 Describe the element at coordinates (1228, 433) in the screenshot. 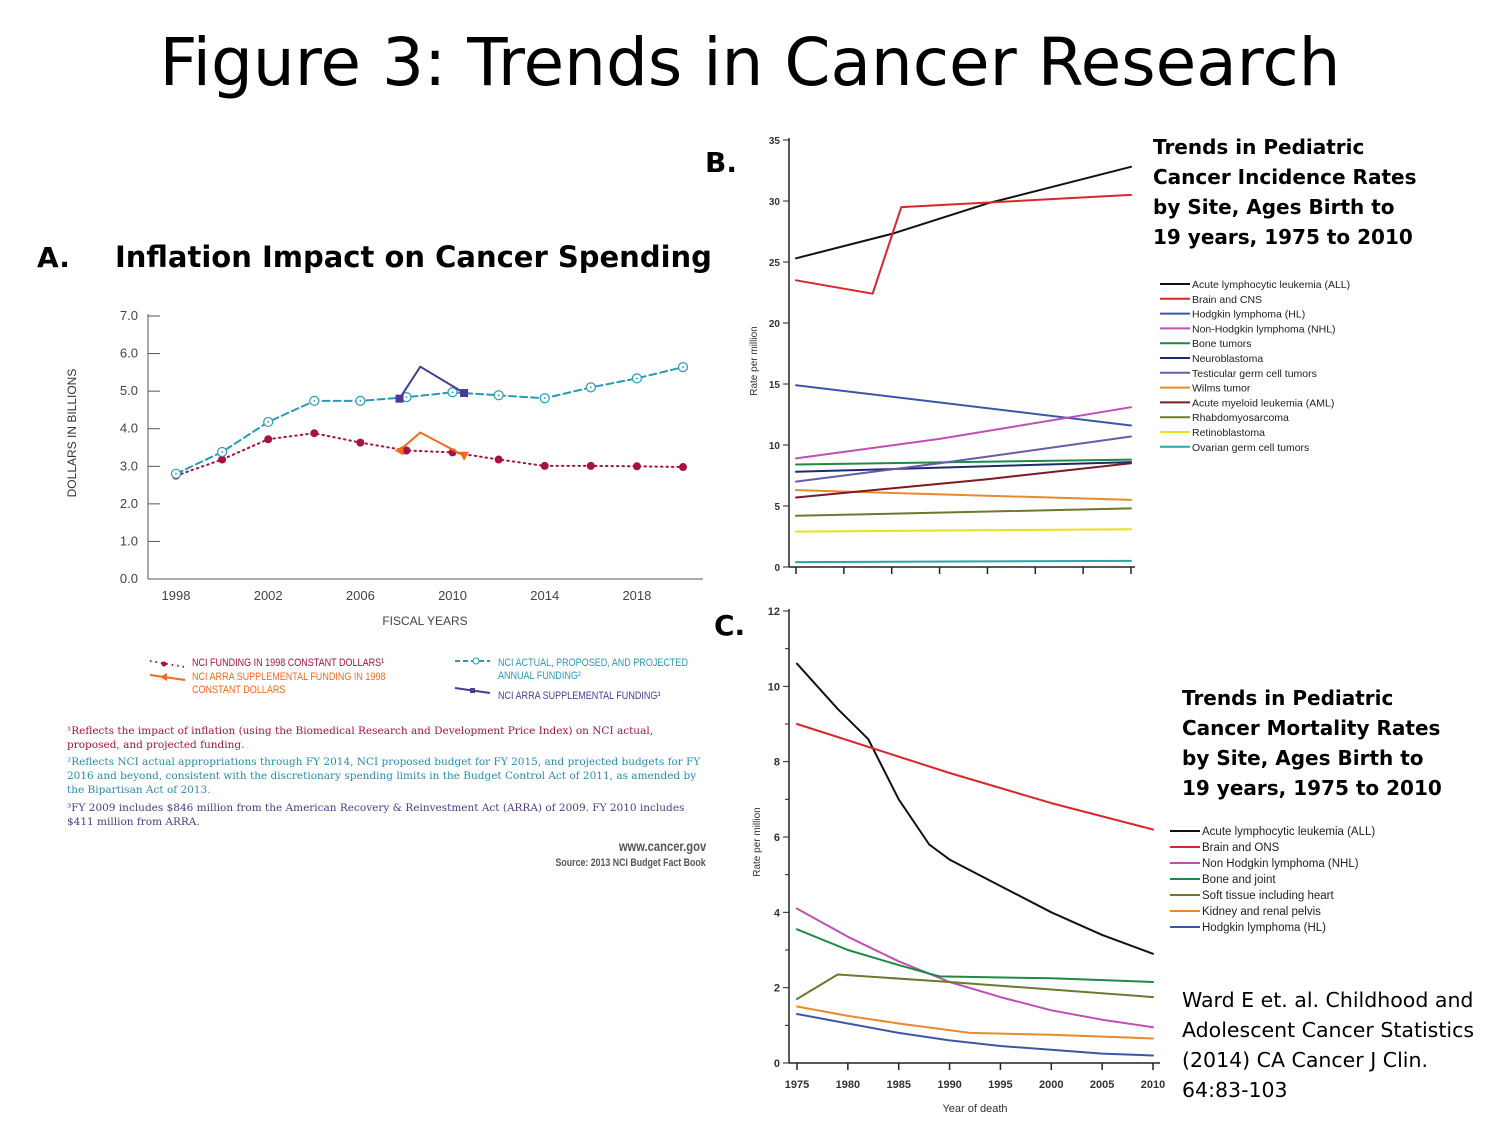

I see `legend-b-label-10: Retinoblastoma` at that location.